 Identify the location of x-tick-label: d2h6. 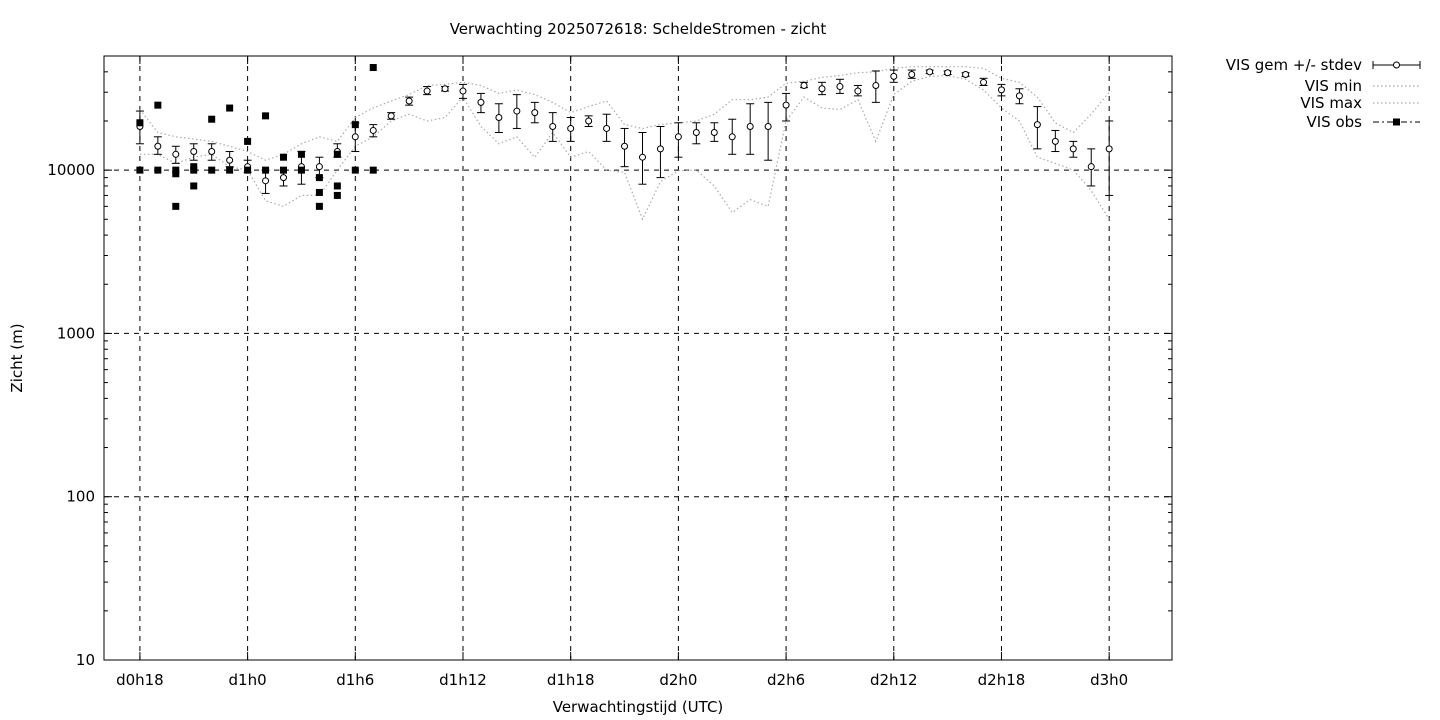
(786, 680).